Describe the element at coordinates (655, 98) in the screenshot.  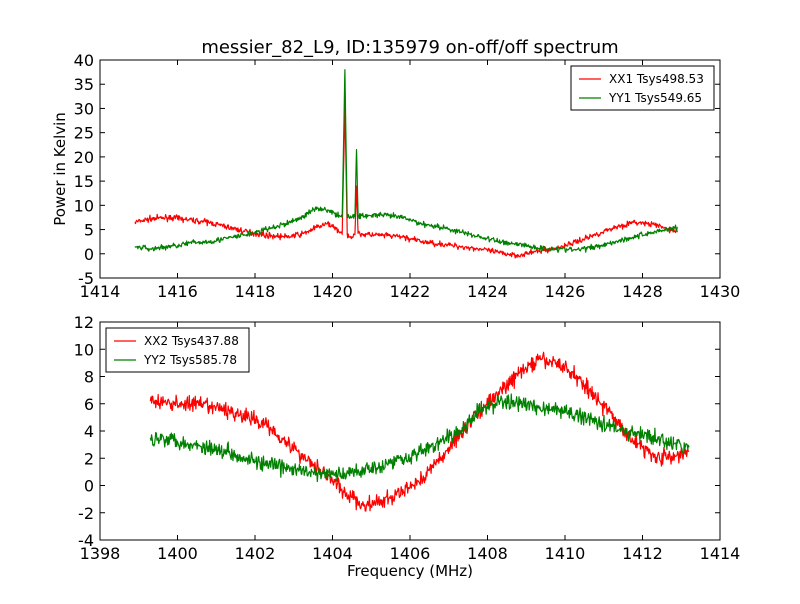
I see `legend-label: YY1 Tsys549.65` at that location.